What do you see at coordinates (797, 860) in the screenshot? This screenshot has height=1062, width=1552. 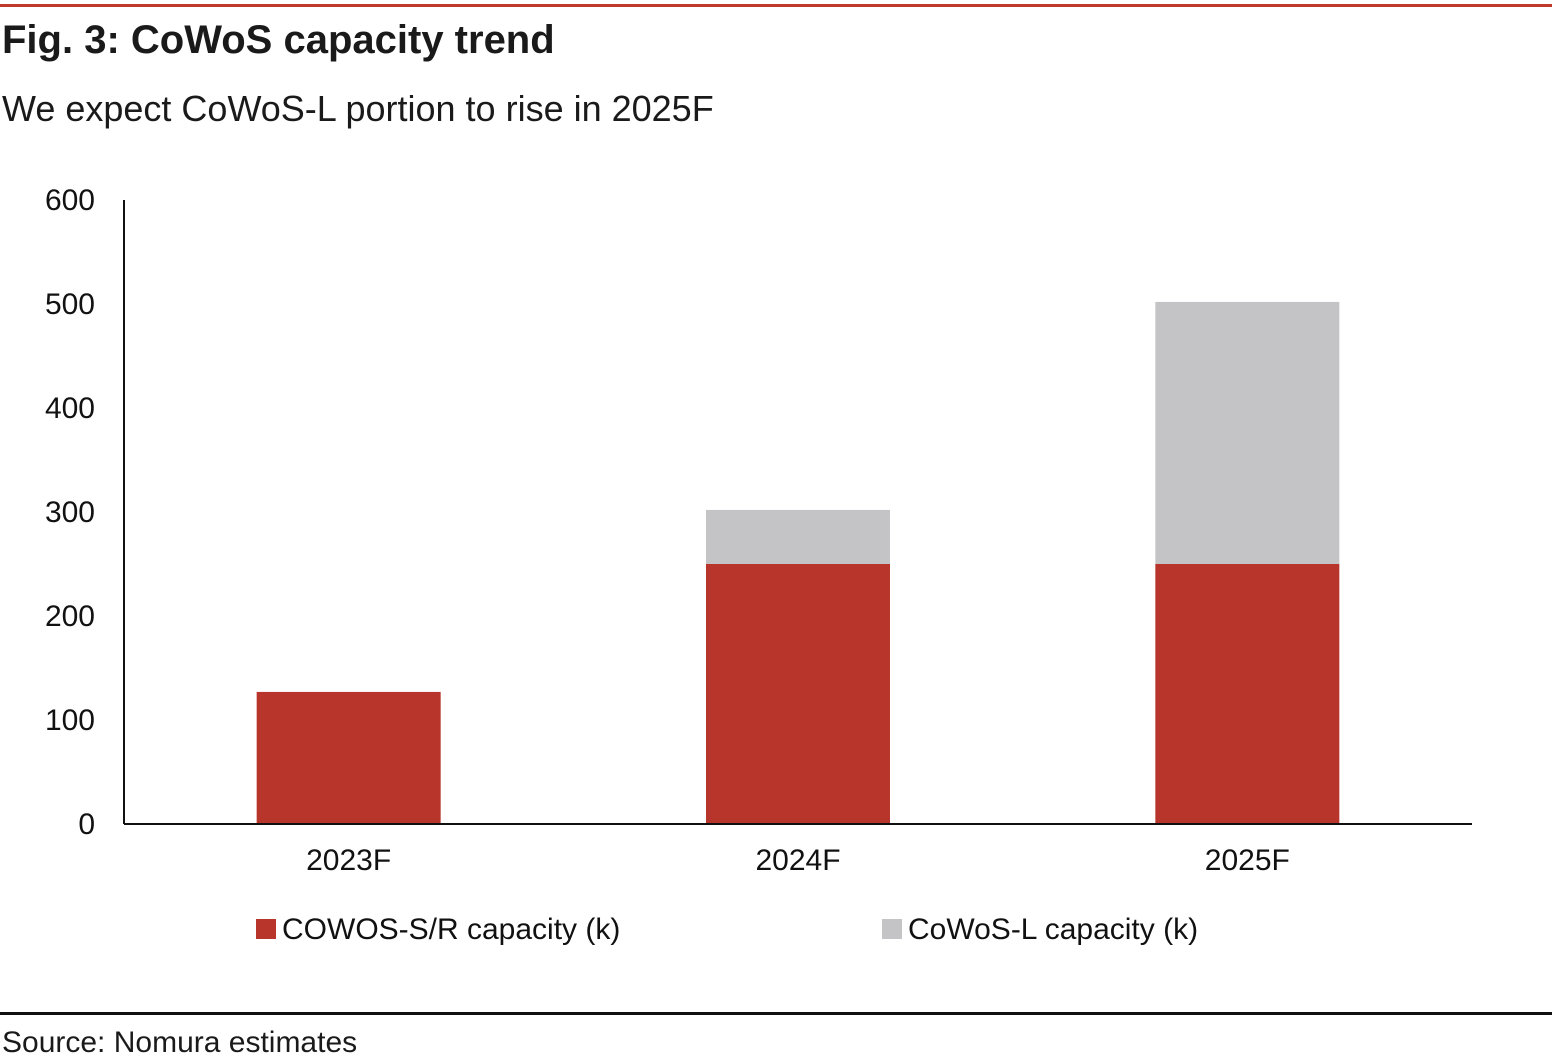 I see `x-tick-label-2024F: 2024F` at bounding box center [797, 860].